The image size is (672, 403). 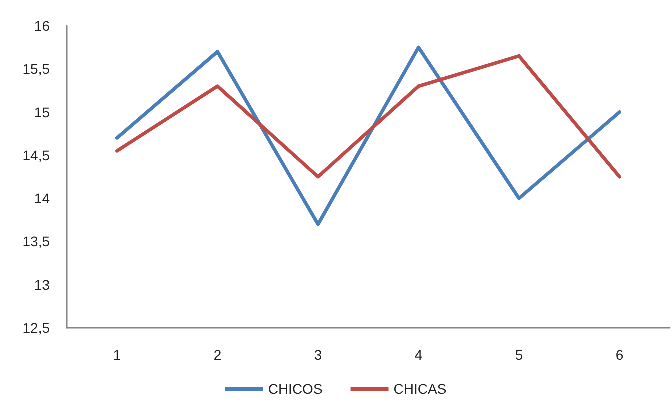 What do you see at coordinates (218, 355) in the screenshot?
I see `x-tick-label: 2` at bounding box center [218, 355].